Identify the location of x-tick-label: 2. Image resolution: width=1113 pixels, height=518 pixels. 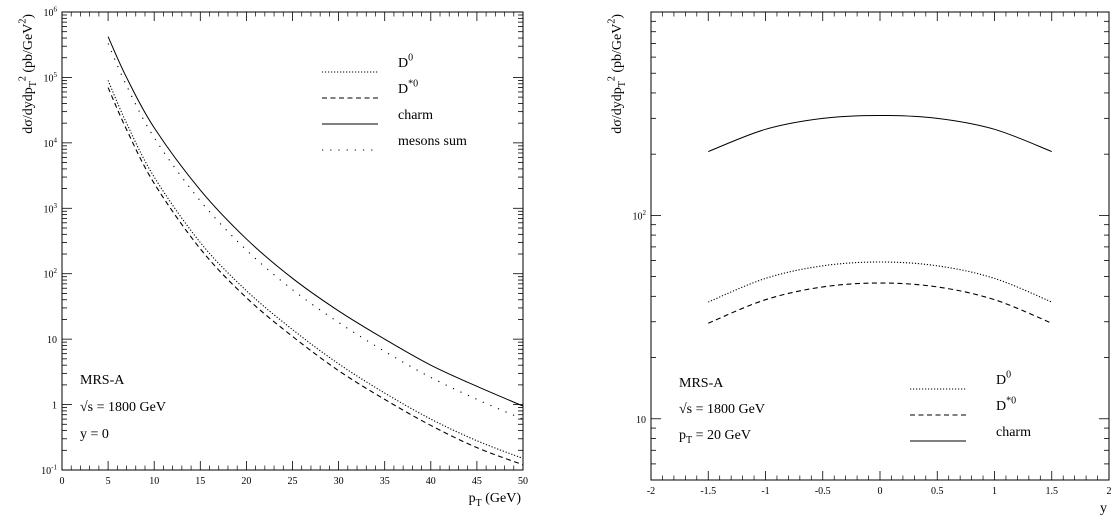
(1109, 491).